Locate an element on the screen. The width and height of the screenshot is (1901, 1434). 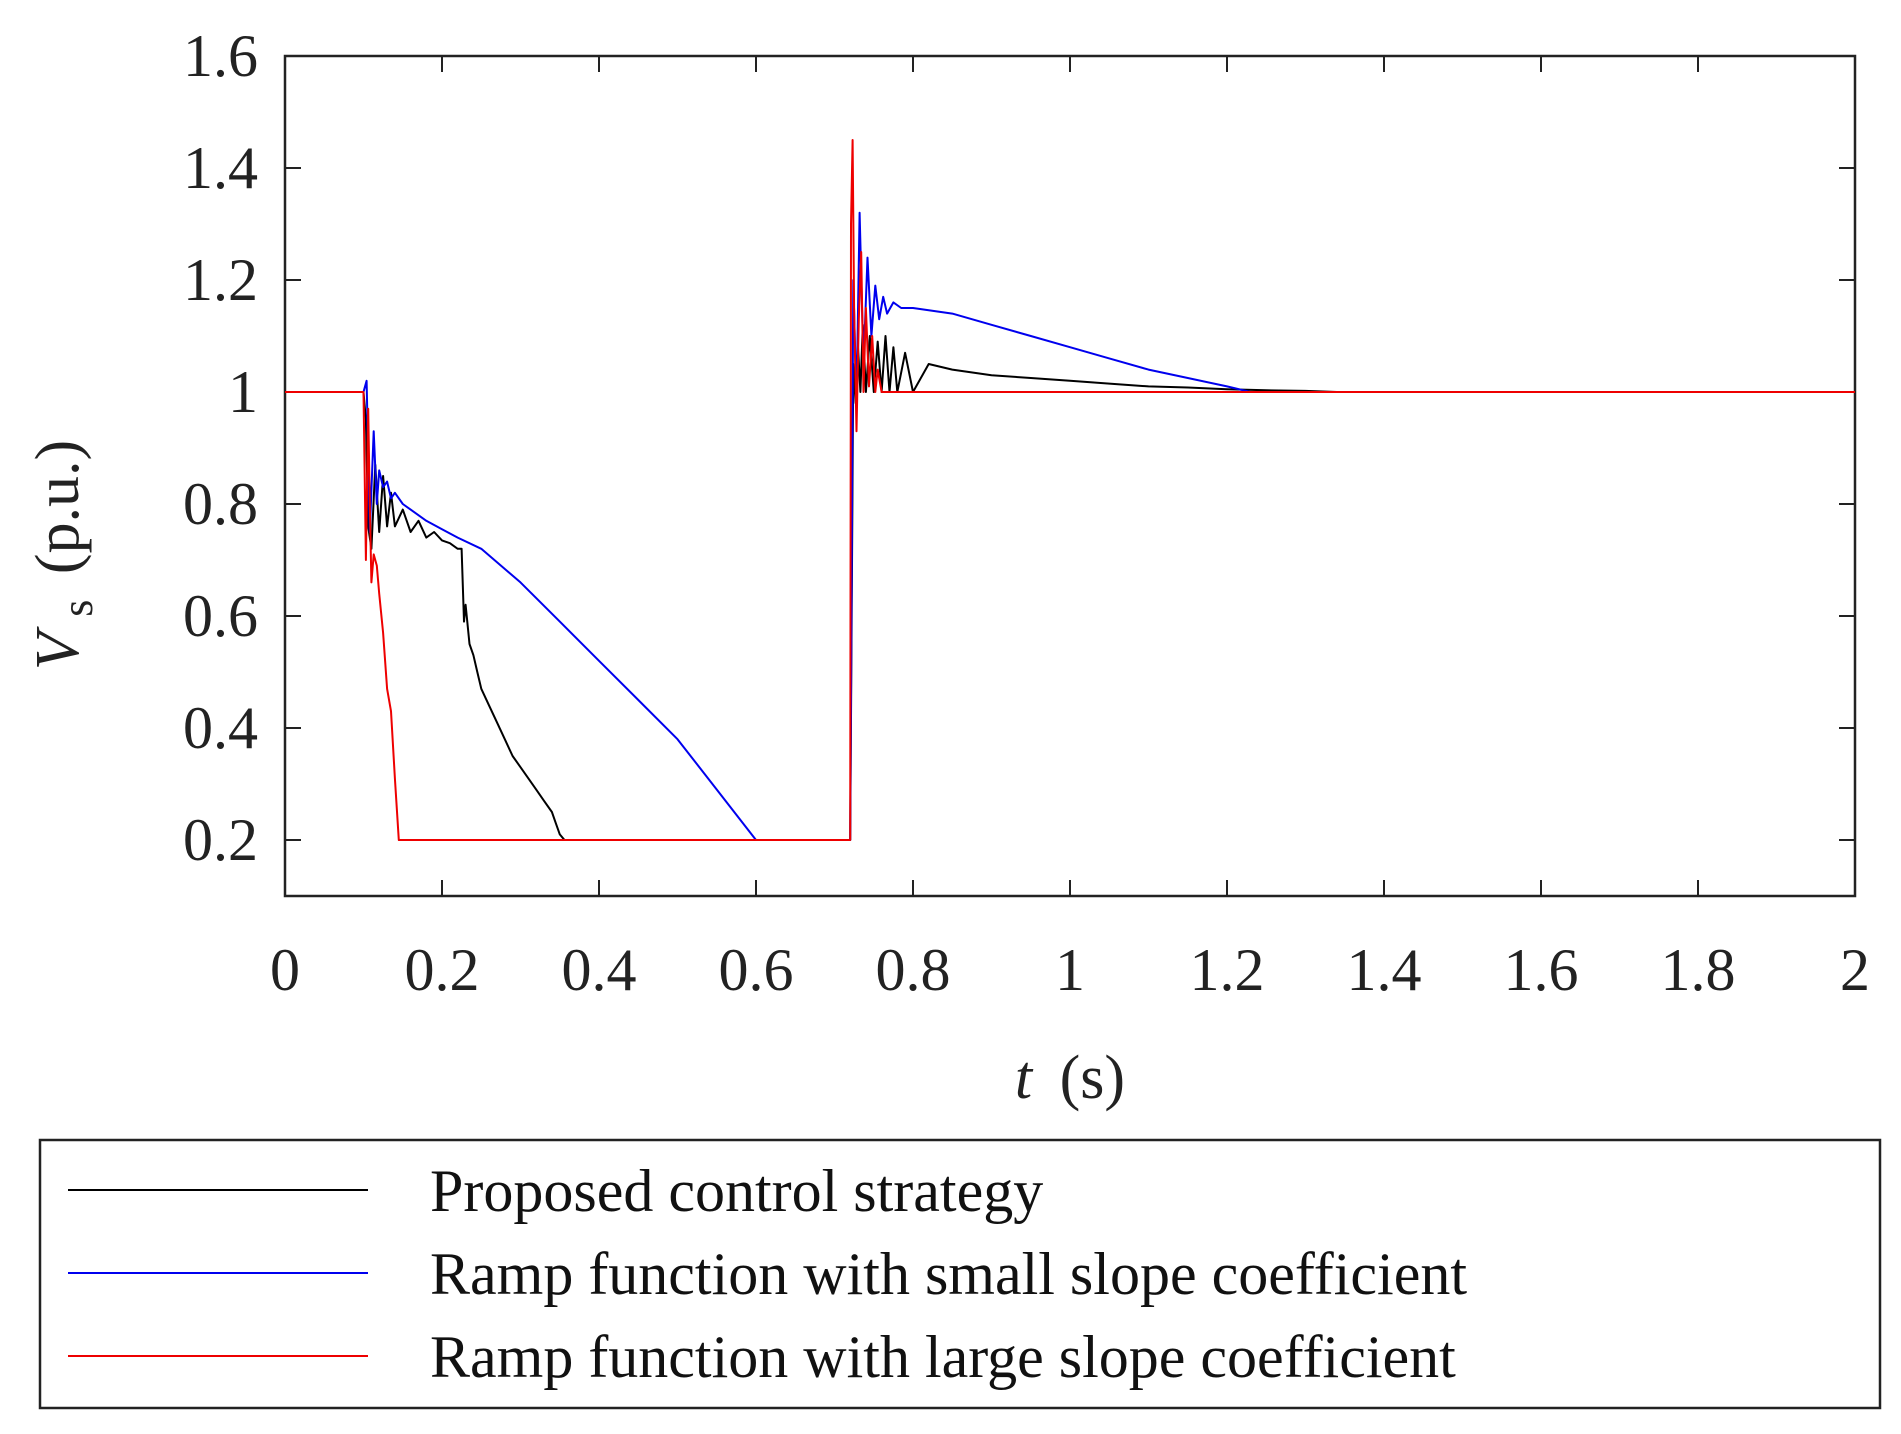
x-tick-label: 1.8 is located at coordinates (1698, 970).